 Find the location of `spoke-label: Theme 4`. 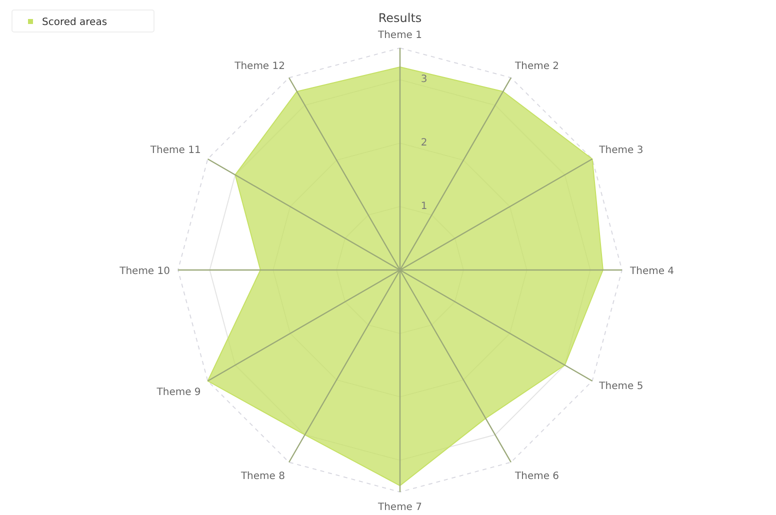

spoke-label: Theme 4 is located at coordinates (651, 271).